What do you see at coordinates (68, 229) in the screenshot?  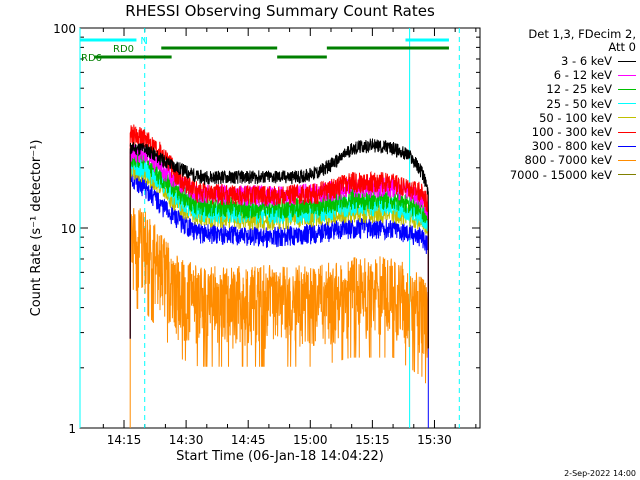 I see `y-tick-label-1: 10` at bounding box center [68, 229].